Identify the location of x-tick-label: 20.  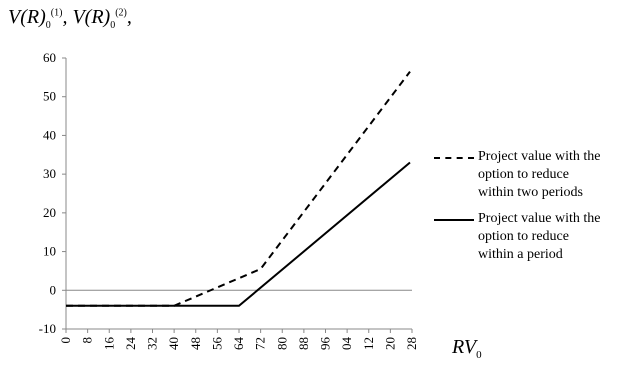
(389, 343).